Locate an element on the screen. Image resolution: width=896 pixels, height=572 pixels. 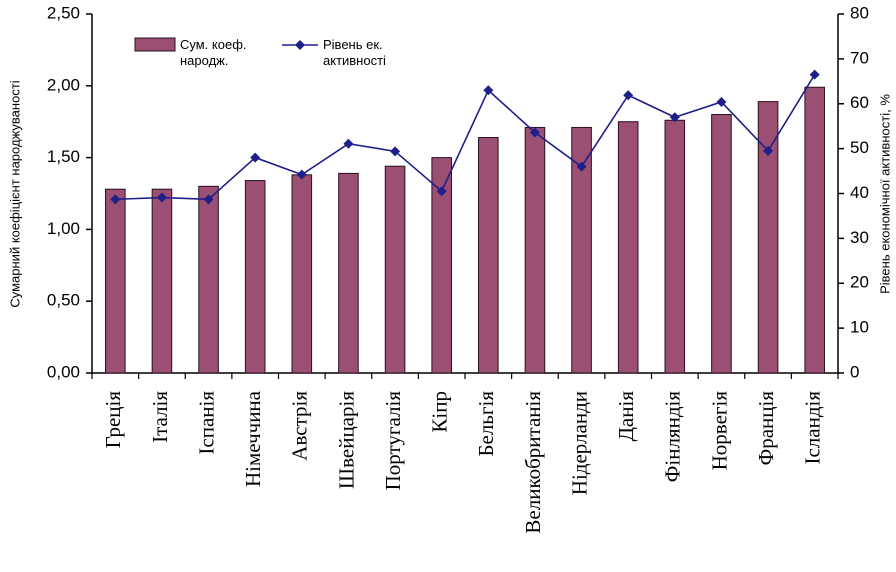
y2-tick-label: 20 is located at coordinates (859, 282).